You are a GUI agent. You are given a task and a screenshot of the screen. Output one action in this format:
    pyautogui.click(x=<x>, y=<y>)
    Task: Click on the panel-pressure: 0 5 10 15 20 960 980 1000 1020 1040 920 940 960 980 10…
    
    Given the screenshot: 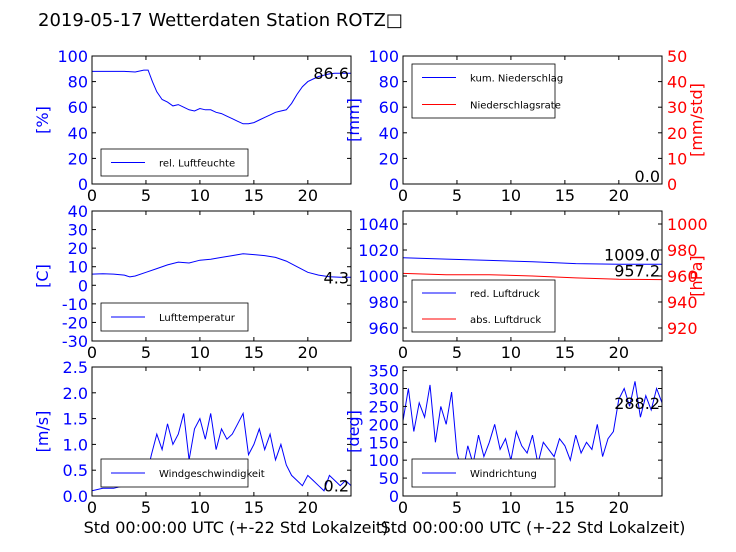 What is the action you would take?
    pyautogui.click(x=533, y=286)
    